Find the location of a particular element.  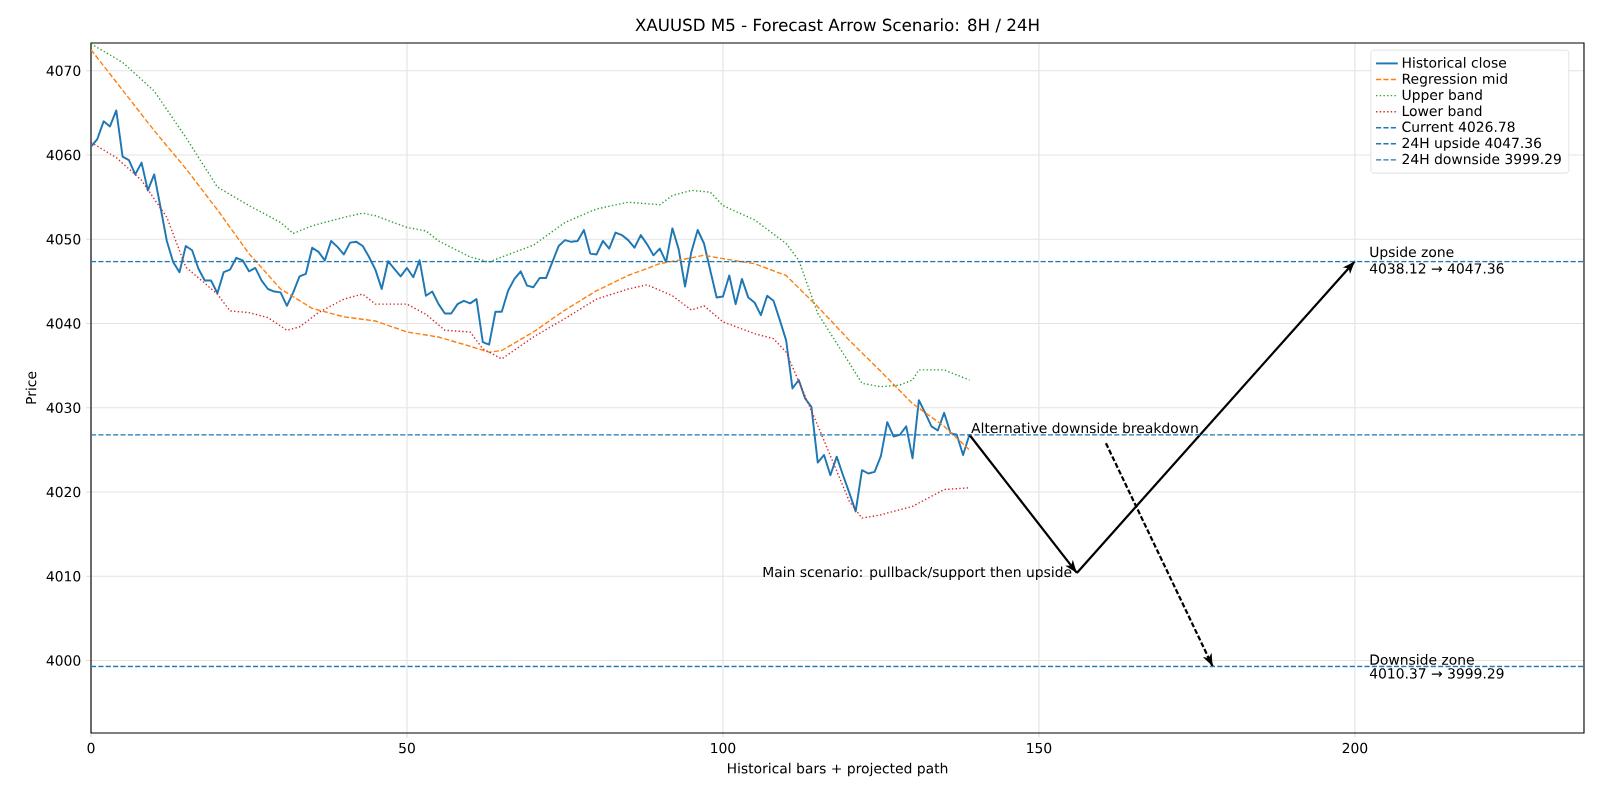

x-tick-label: 150 is located at coordinates (1039, 748).